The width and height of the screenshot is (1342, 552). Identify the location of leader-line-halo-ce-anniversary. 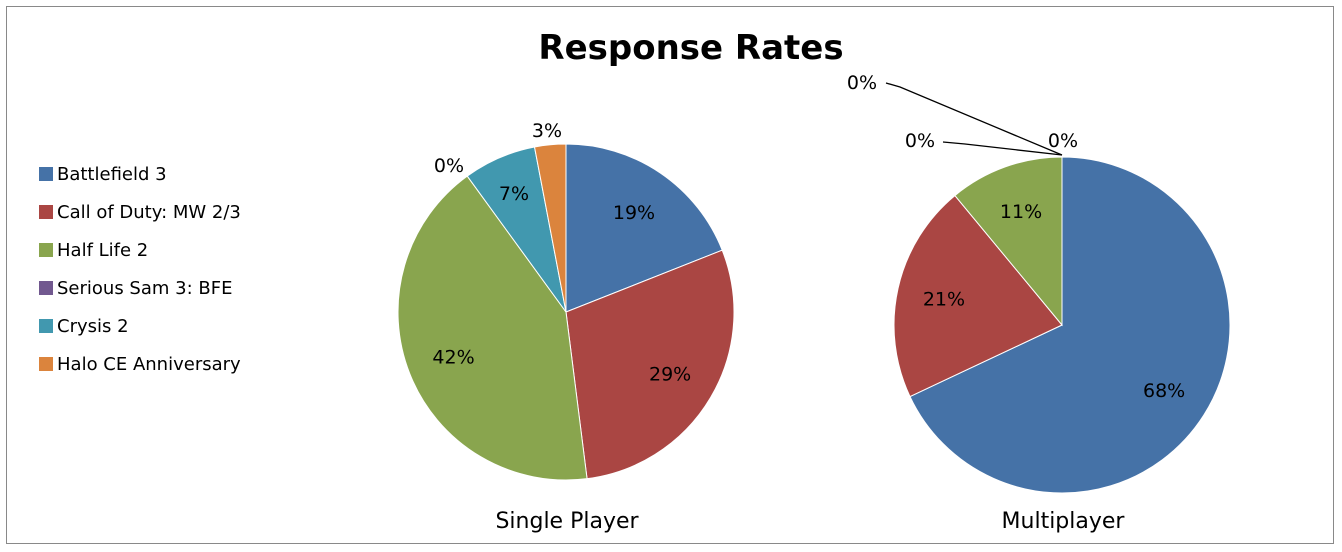
(974, 119).